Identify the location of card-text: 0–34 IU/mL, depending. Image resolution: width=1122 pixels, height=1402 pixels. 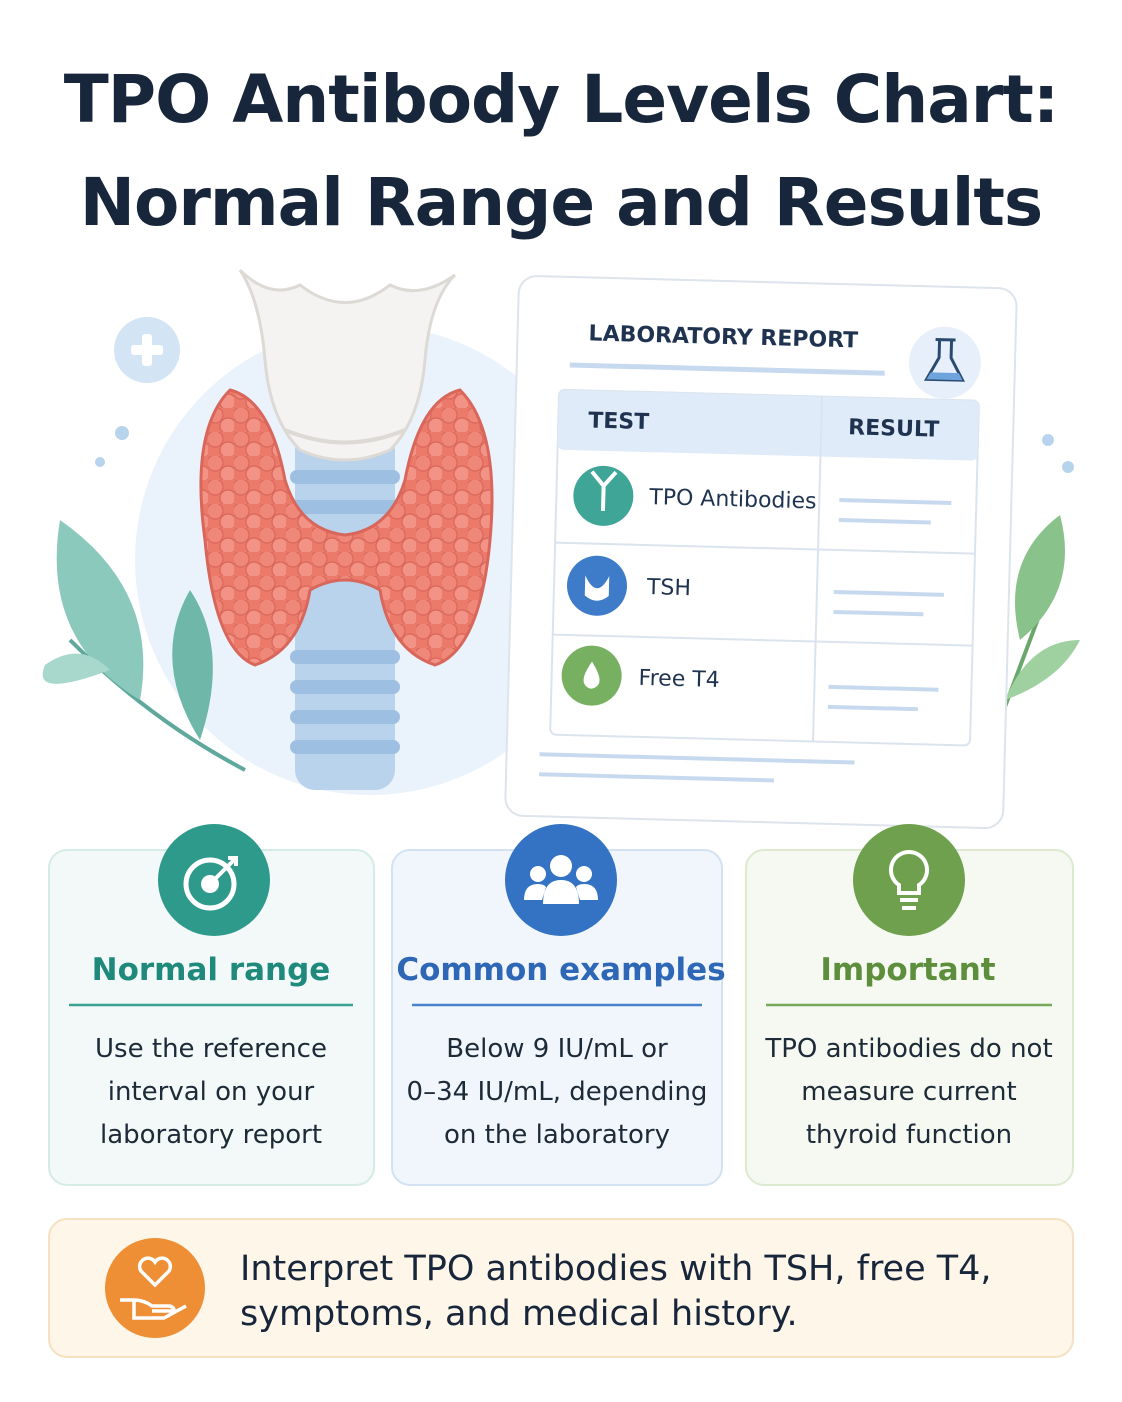
(557, 1092).